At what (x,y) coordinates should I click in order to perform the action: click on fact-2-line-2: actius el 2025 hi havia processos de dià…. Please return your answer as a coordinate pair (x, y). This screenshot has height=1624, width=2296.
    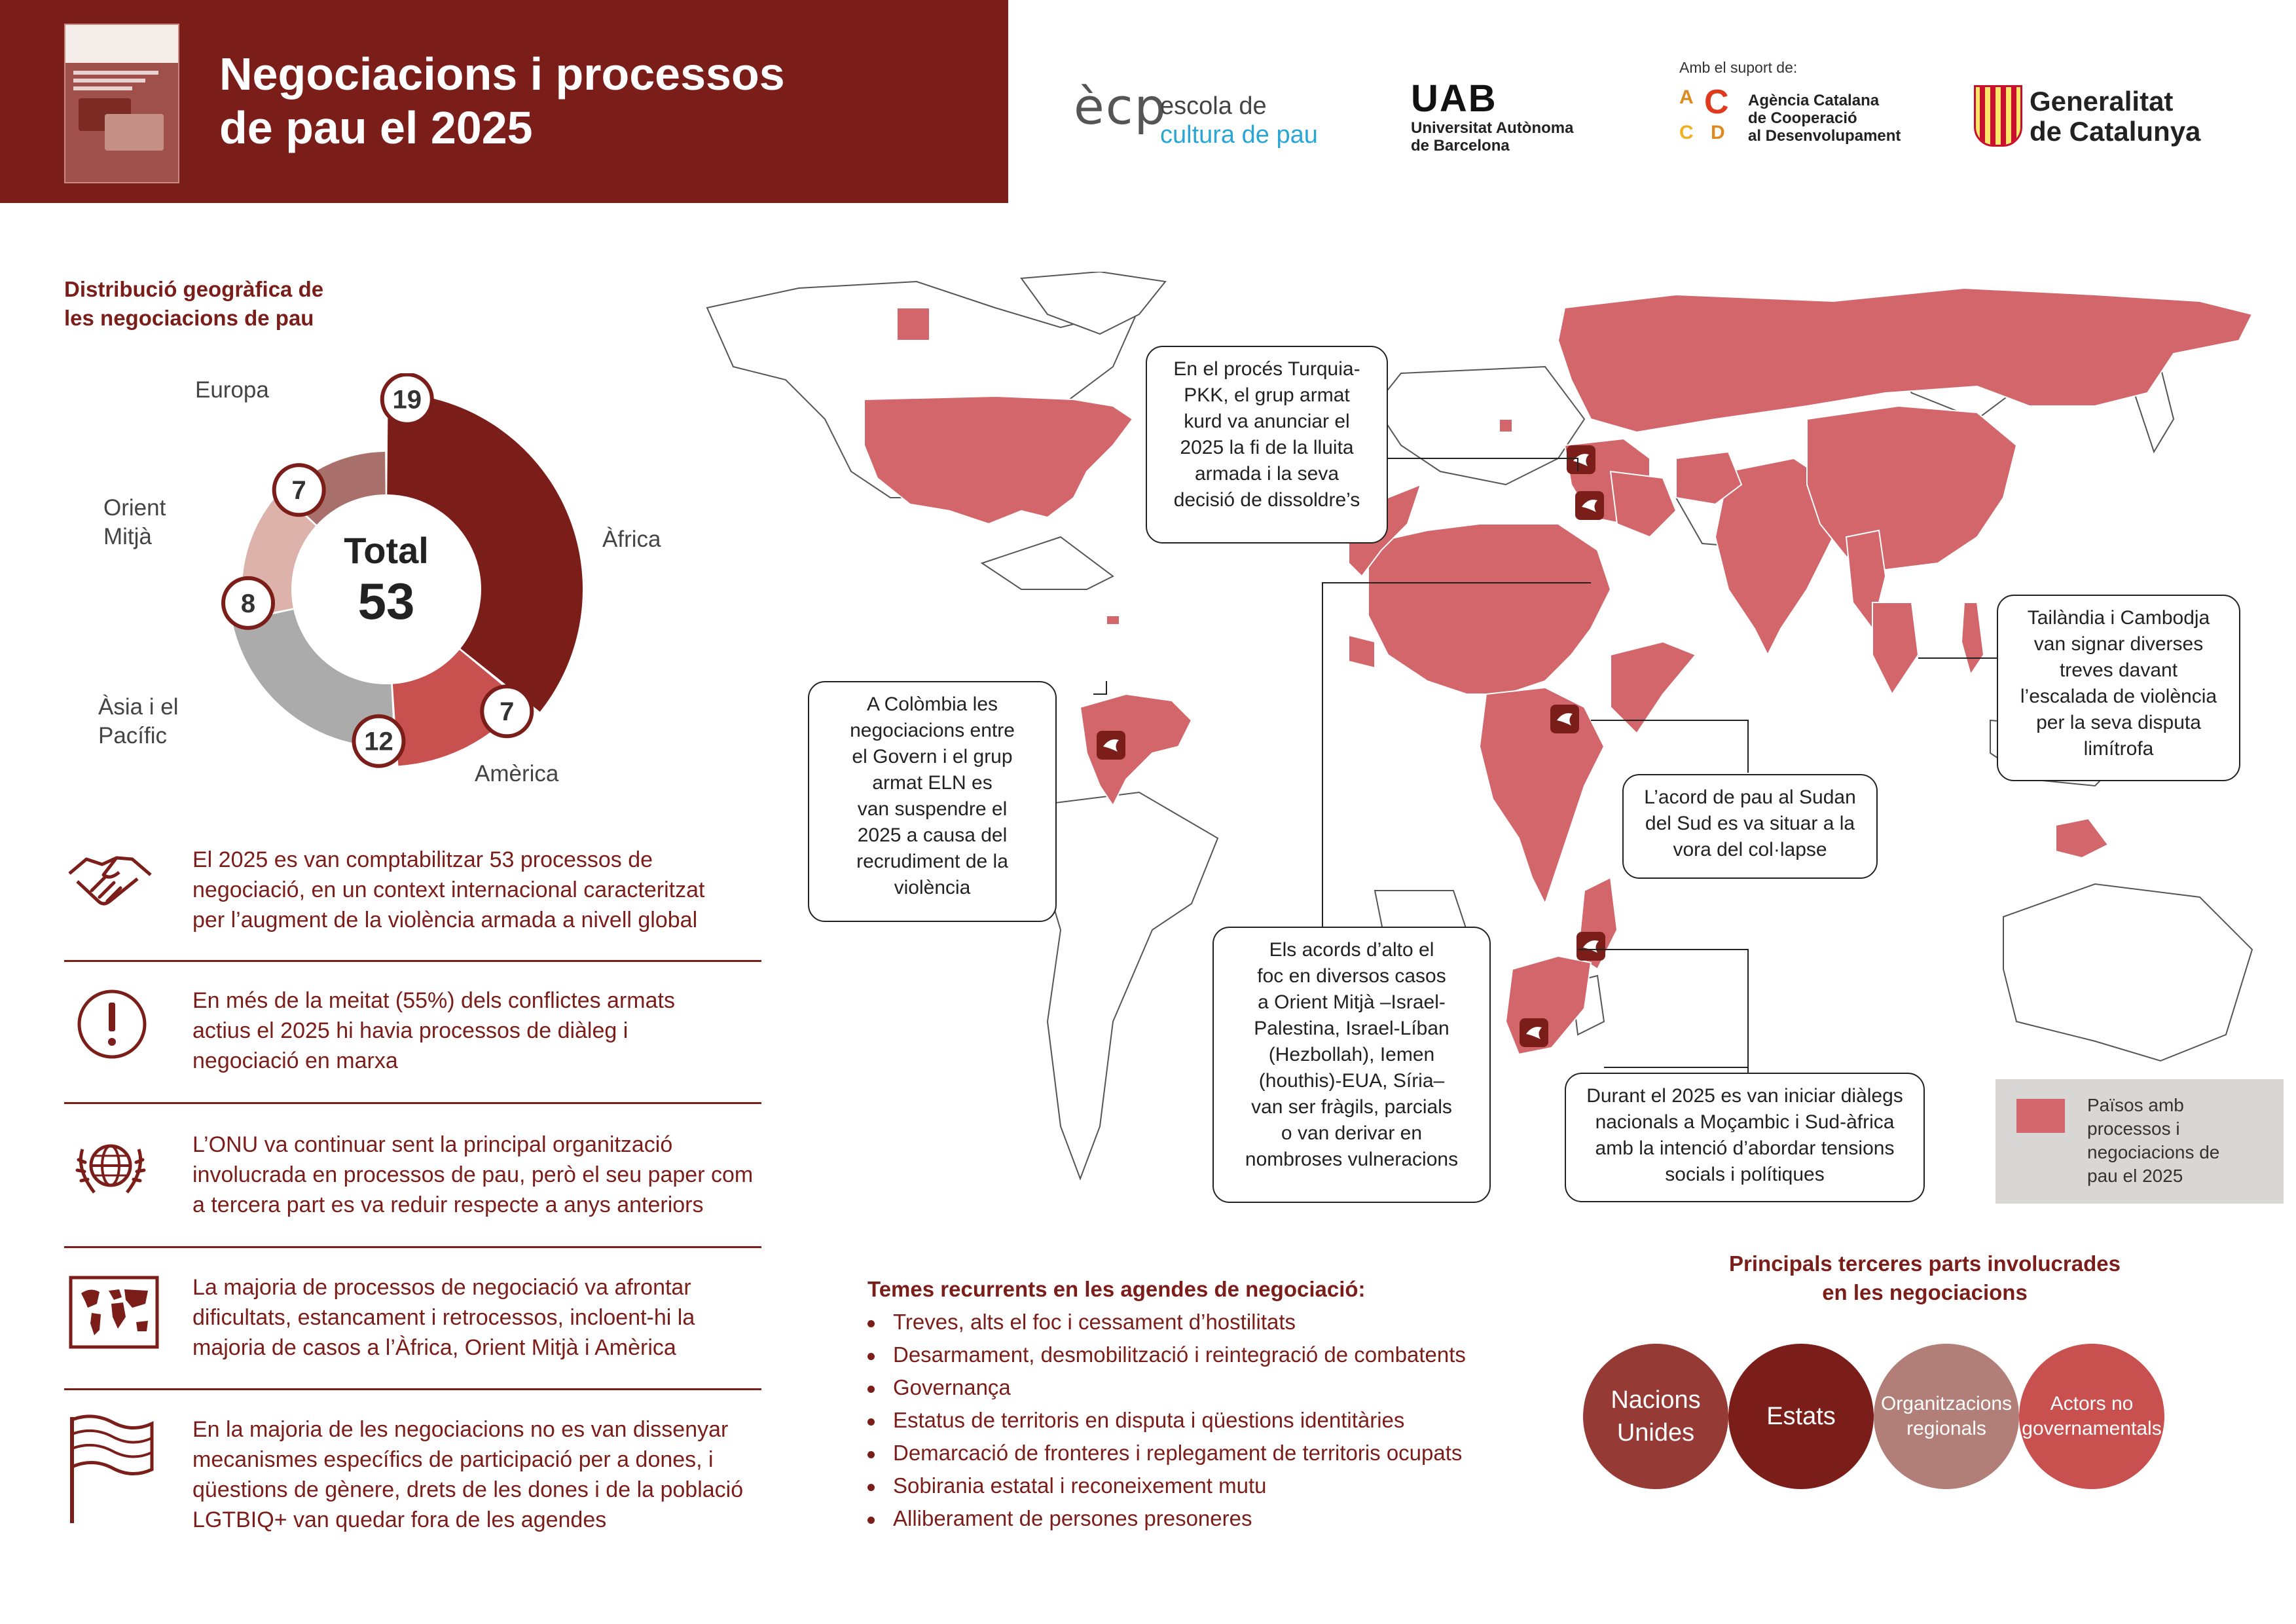
    Looking at the image, I should click on (410, 1030).